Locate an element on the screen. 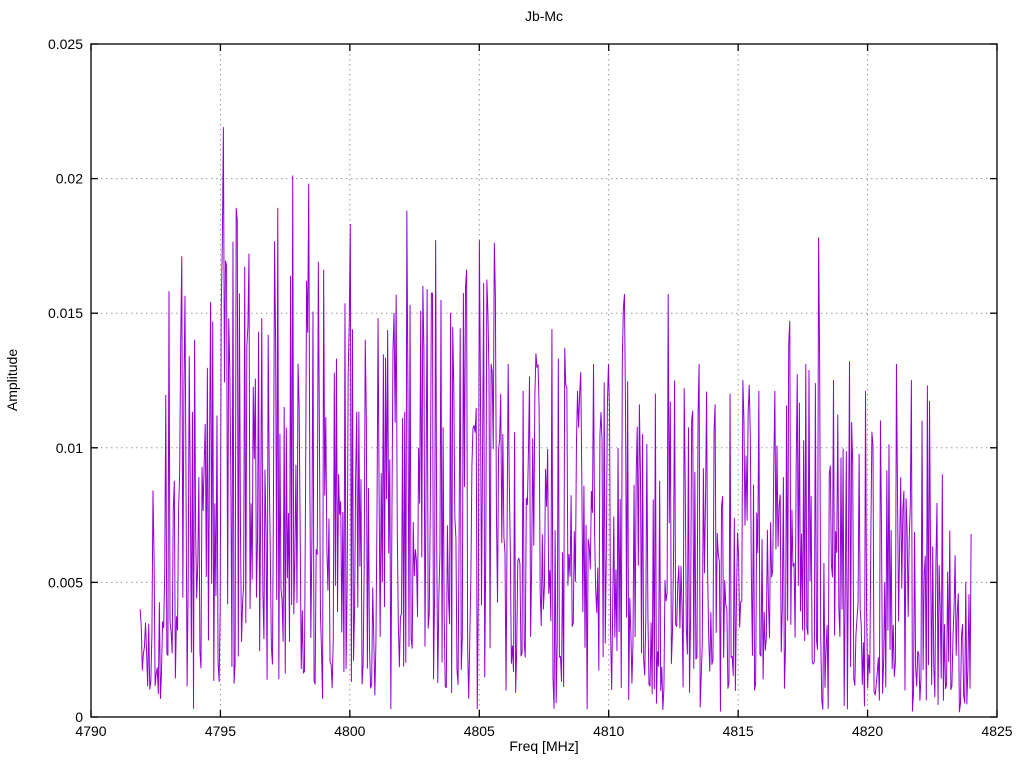 This screenshot has width=1024, height=768. y-tick-label: 0 is located at coordinates (79, 717).